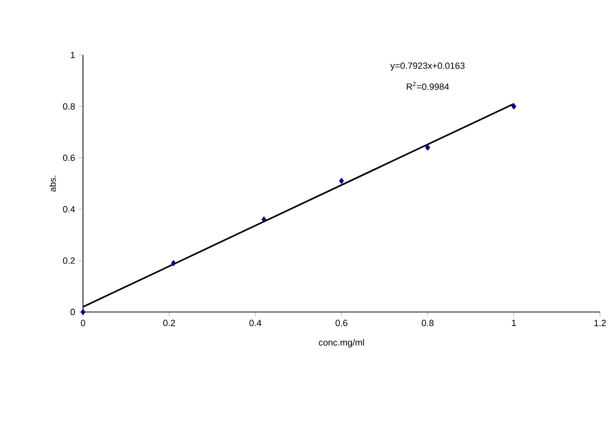  I want to click on x-tick-label: 0, so click(83, 323).